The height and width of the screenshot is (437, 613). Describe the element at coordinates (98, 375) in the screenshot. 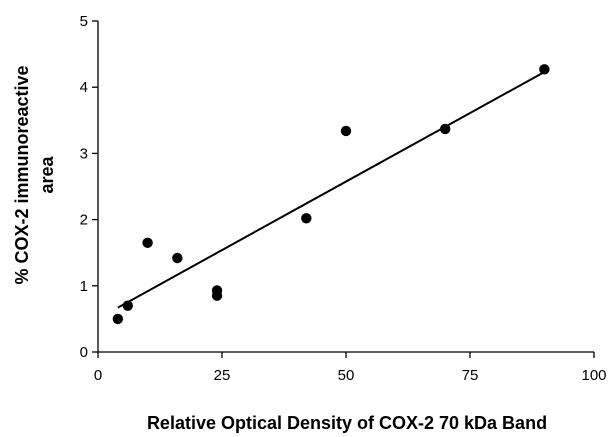

I see `x-tick-label: 0` at that location.